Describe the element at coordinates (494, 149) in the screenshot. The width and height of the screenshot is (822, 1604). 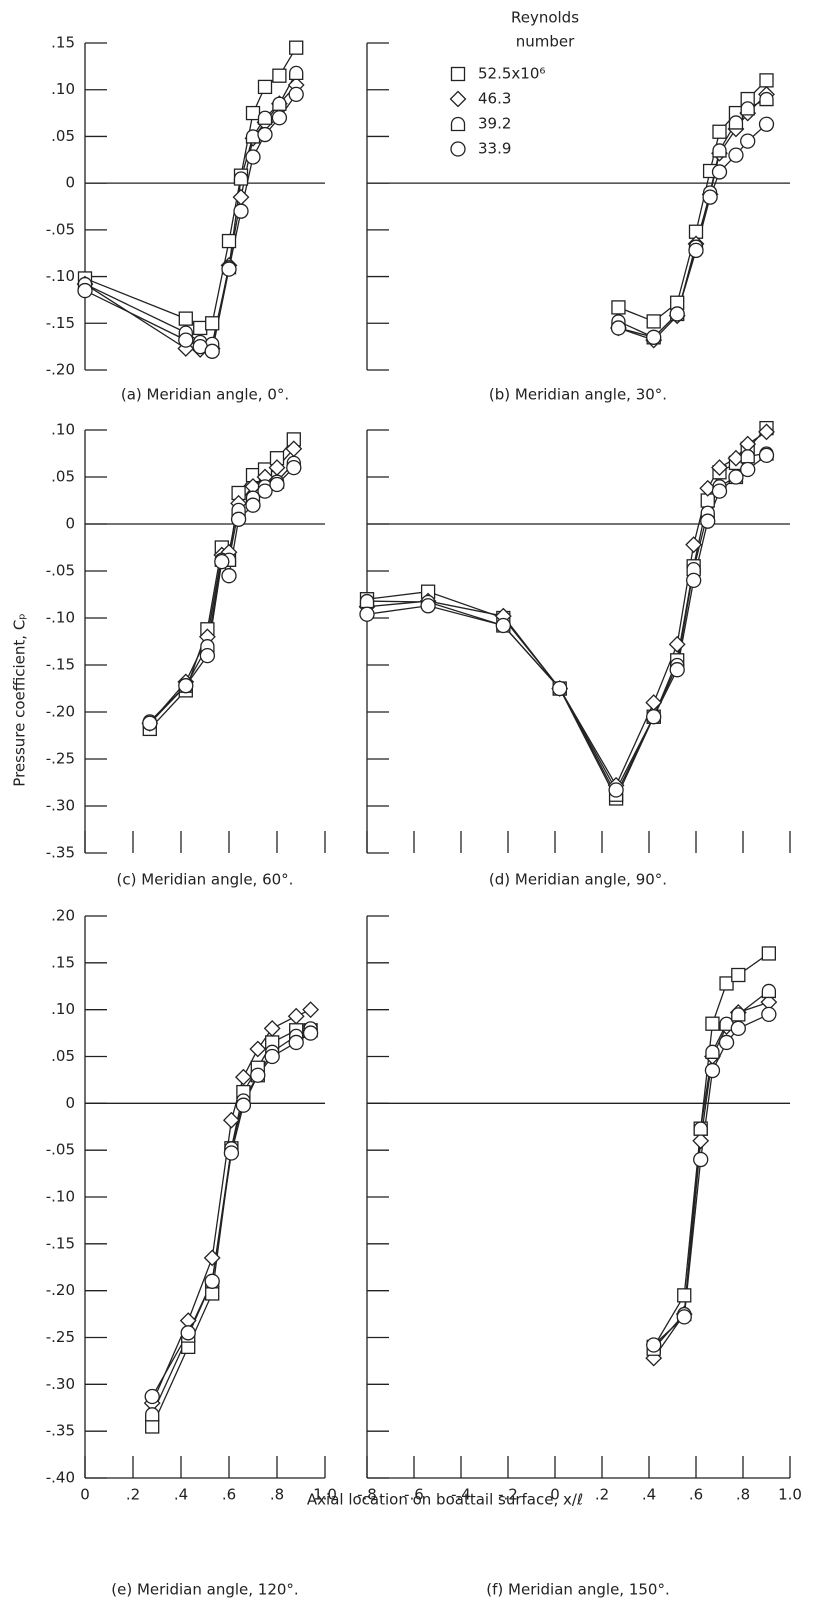
I see `legend-label: 33.9` at that location.